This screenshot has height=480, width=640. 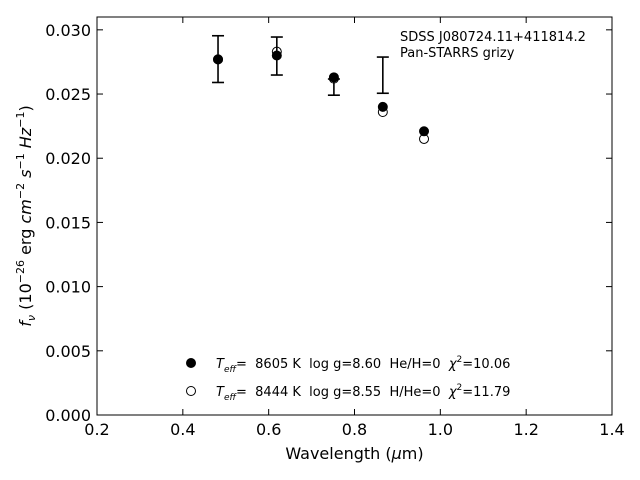 I want to click on y-tick-label: 0.030, so click(x=68, y=30).